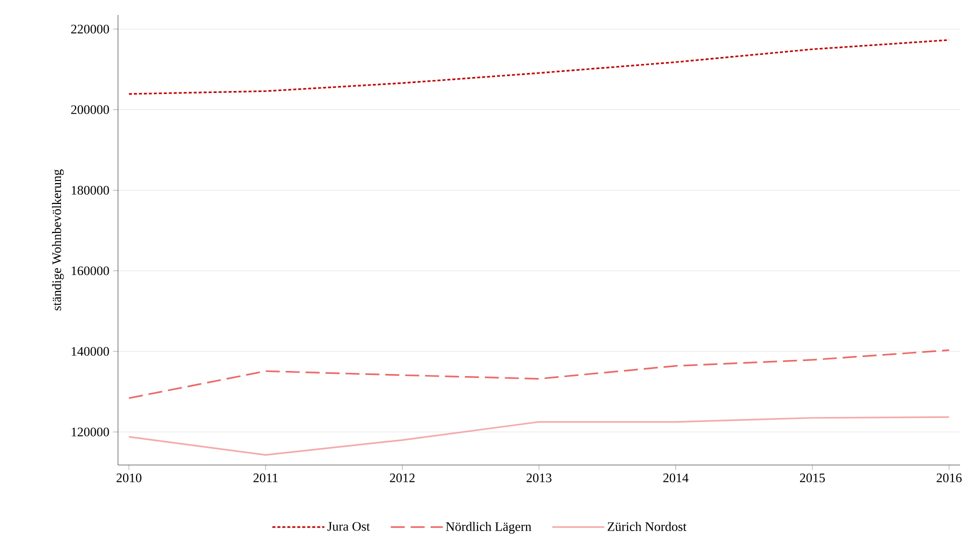 This screenshot has height=540, width=976. What do you see at coordinates (58, 239) in the screenshot?
I see `y-axis-title: ständige Wohnbevölkerung` at bounding box center [58, 239].